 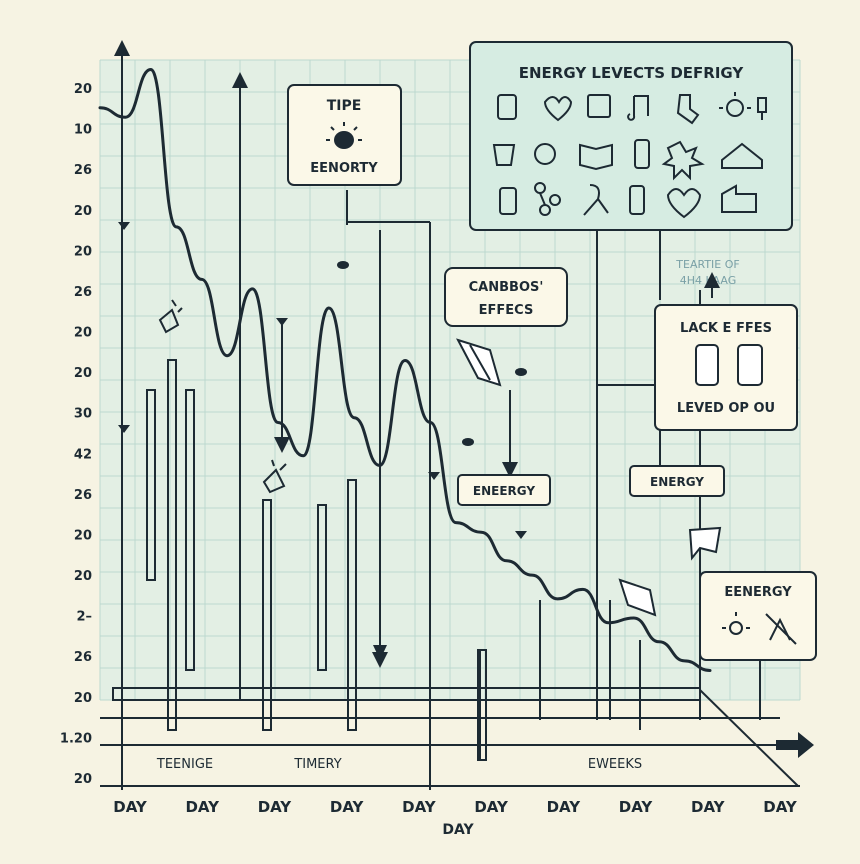 I want to click on right-arrow, so click(x=795, y=745).